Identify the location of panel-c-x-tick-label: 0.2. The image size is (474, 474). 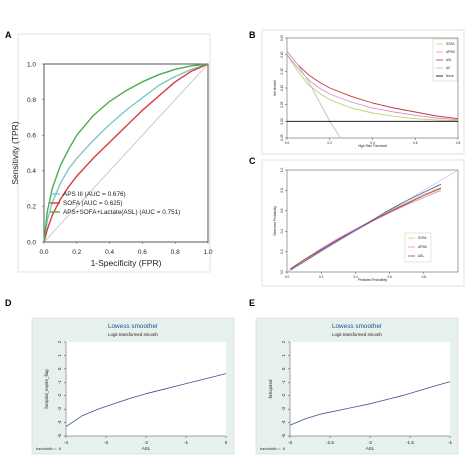
(321, 277).